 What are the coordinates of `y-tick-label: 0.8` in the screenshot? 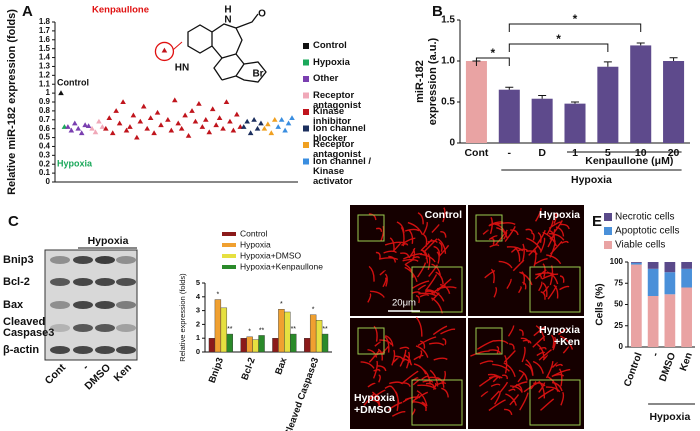 It's located at (45, 110).